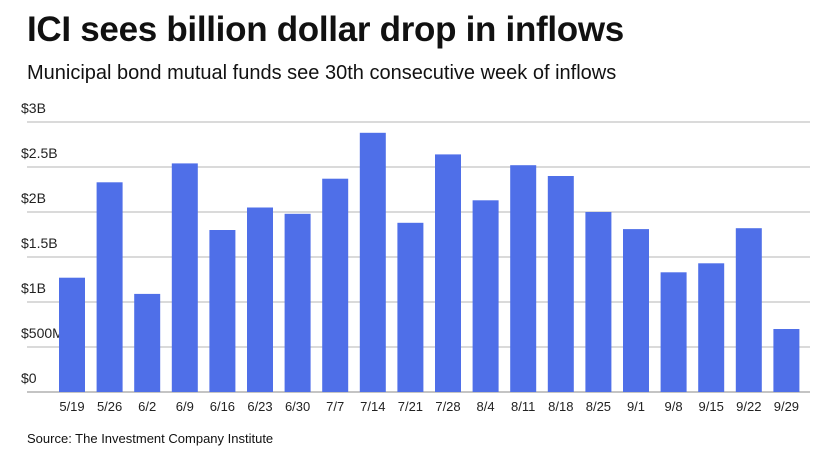  I want to click on x-tick-label: 9/22, so click(748, 406).